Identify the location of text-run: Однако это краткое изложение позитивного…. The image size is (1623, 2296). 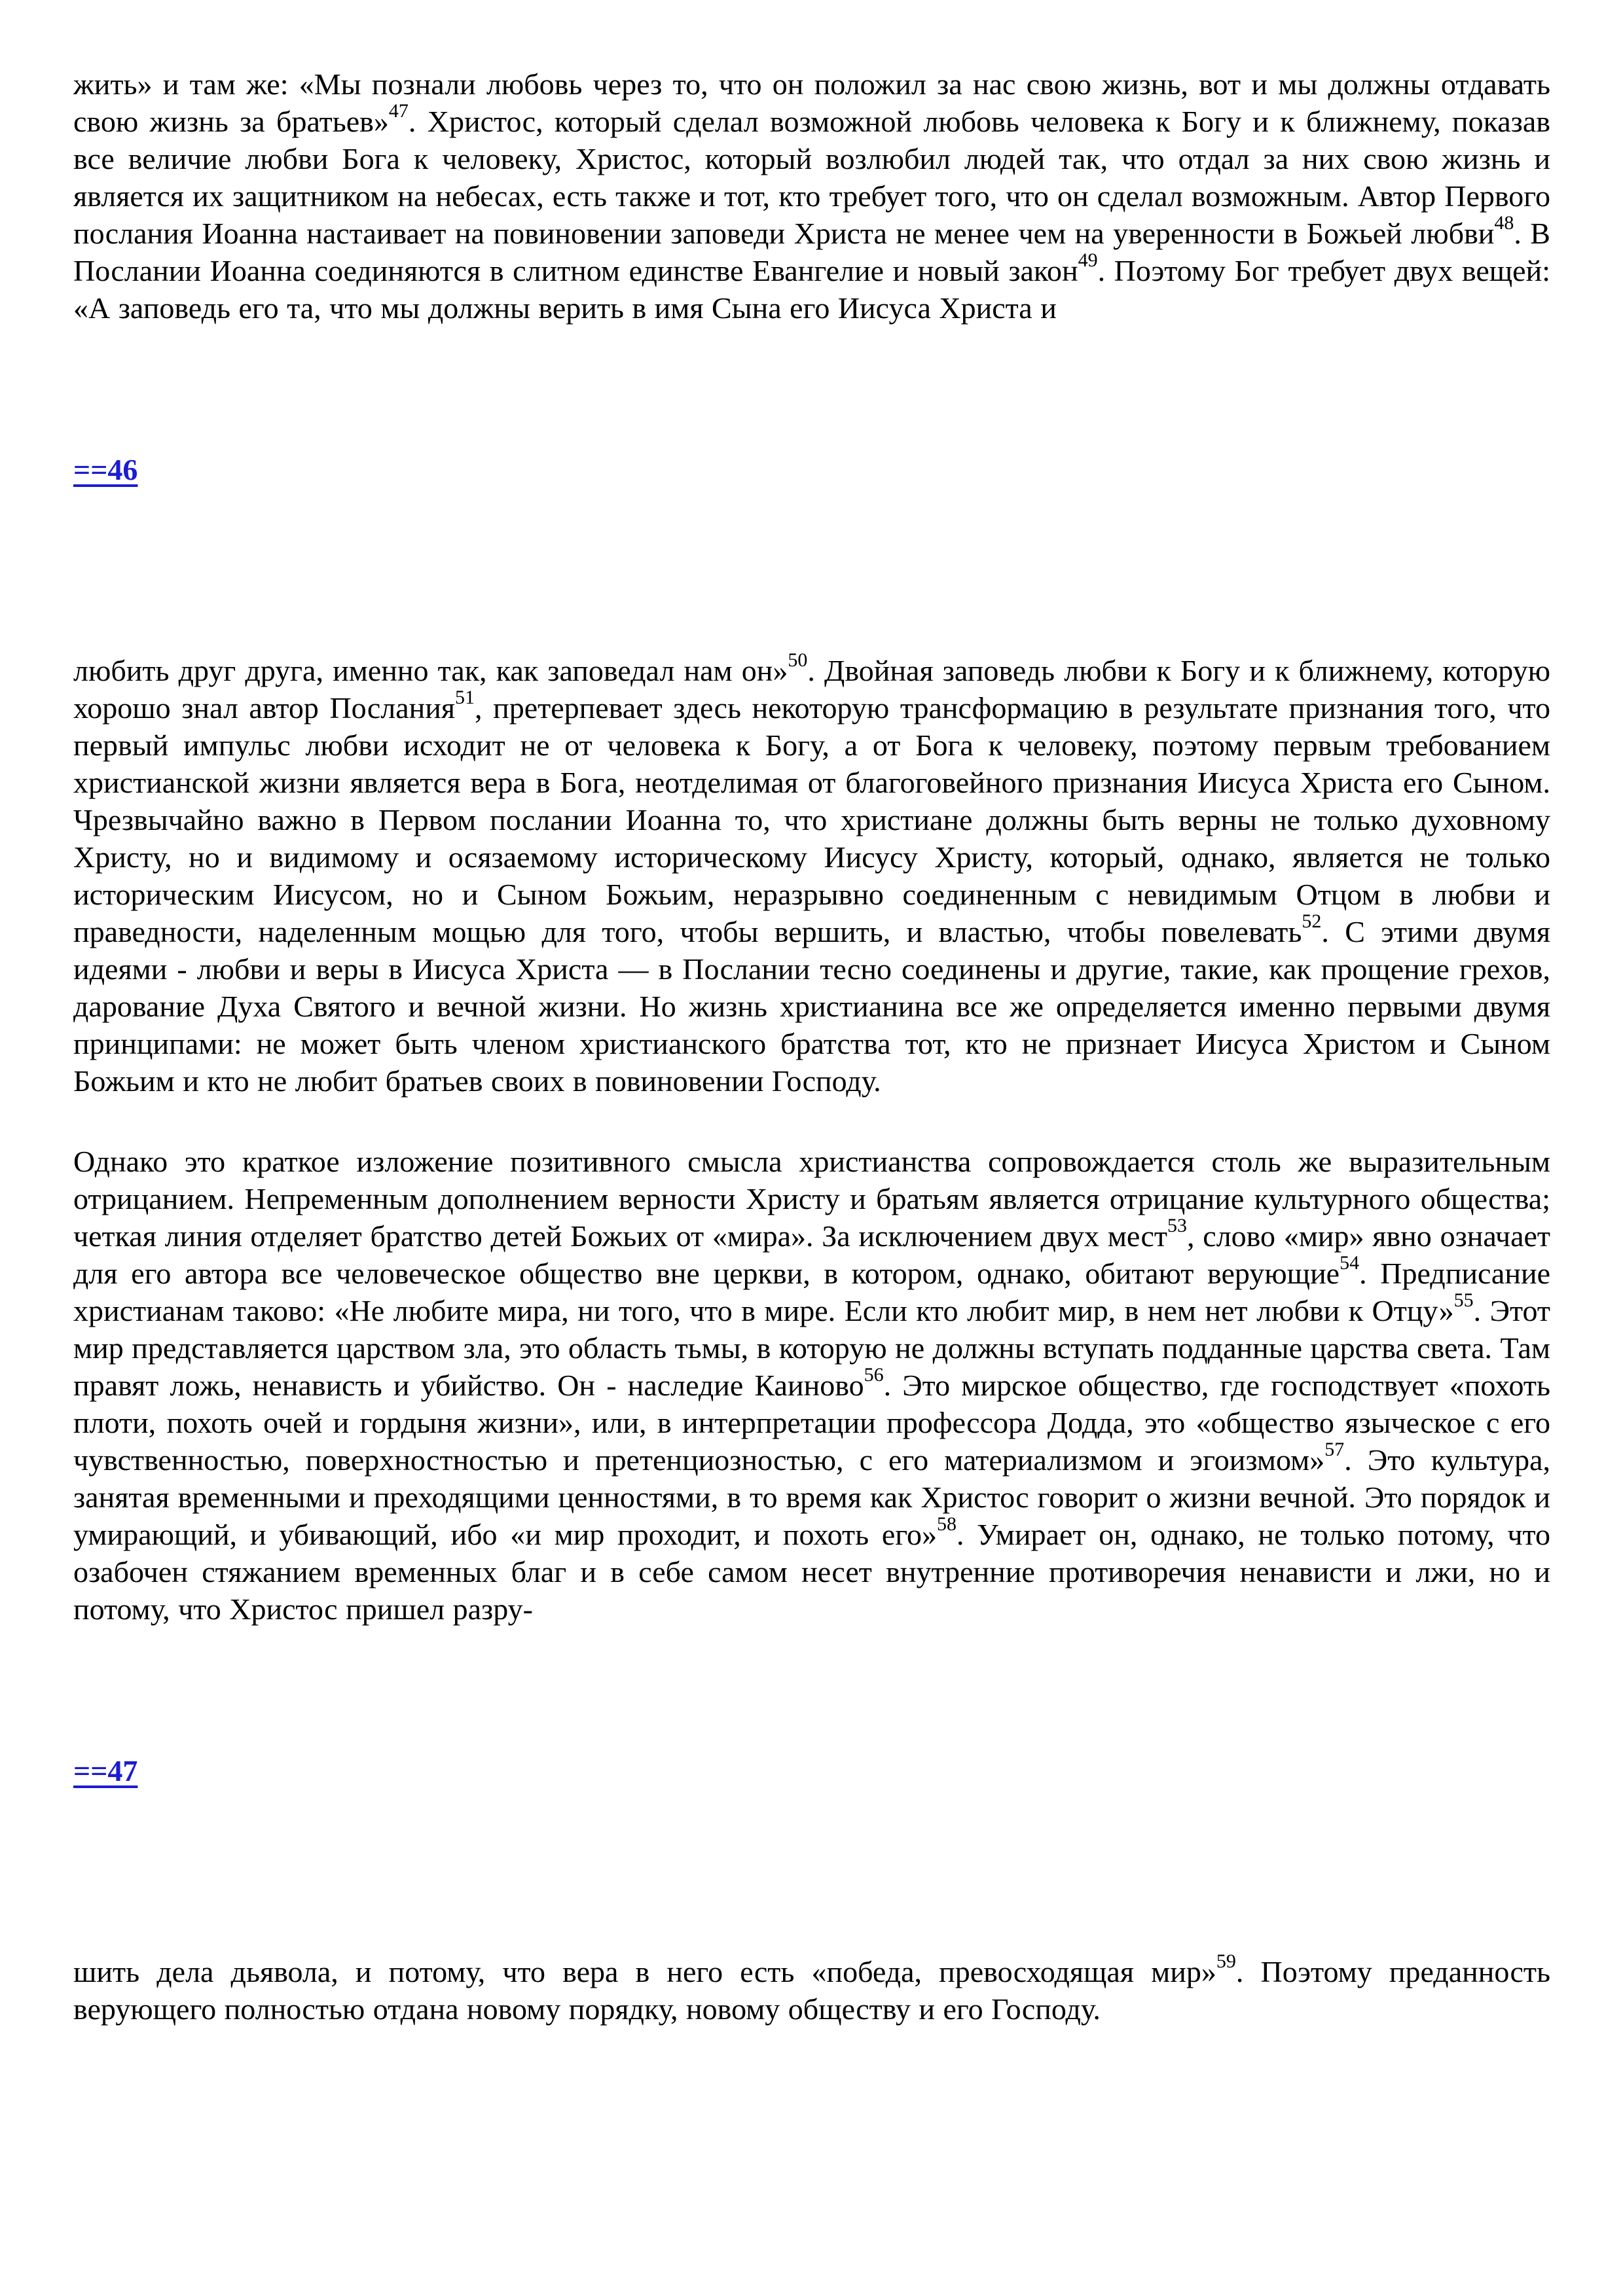
(811, 1199).